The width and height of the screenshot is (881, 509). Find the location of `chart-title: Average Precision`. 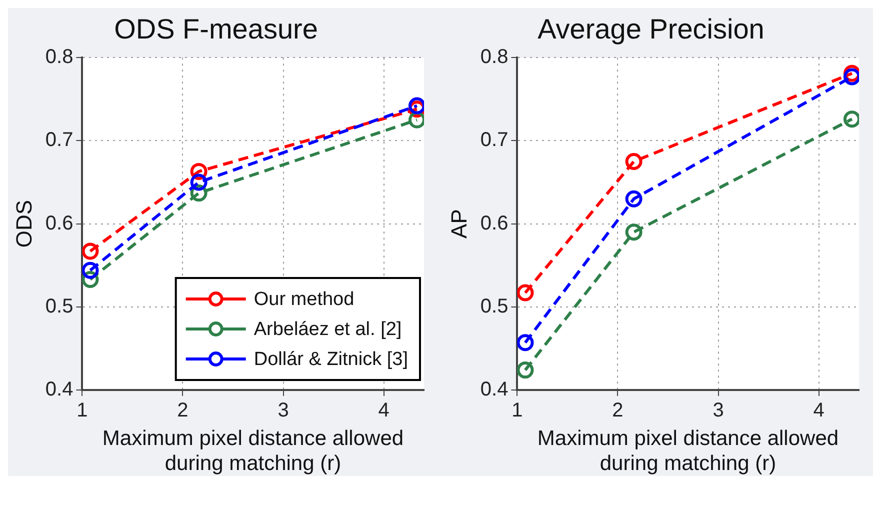

chart-title: Average Precision is located at coordinates (651, 29).